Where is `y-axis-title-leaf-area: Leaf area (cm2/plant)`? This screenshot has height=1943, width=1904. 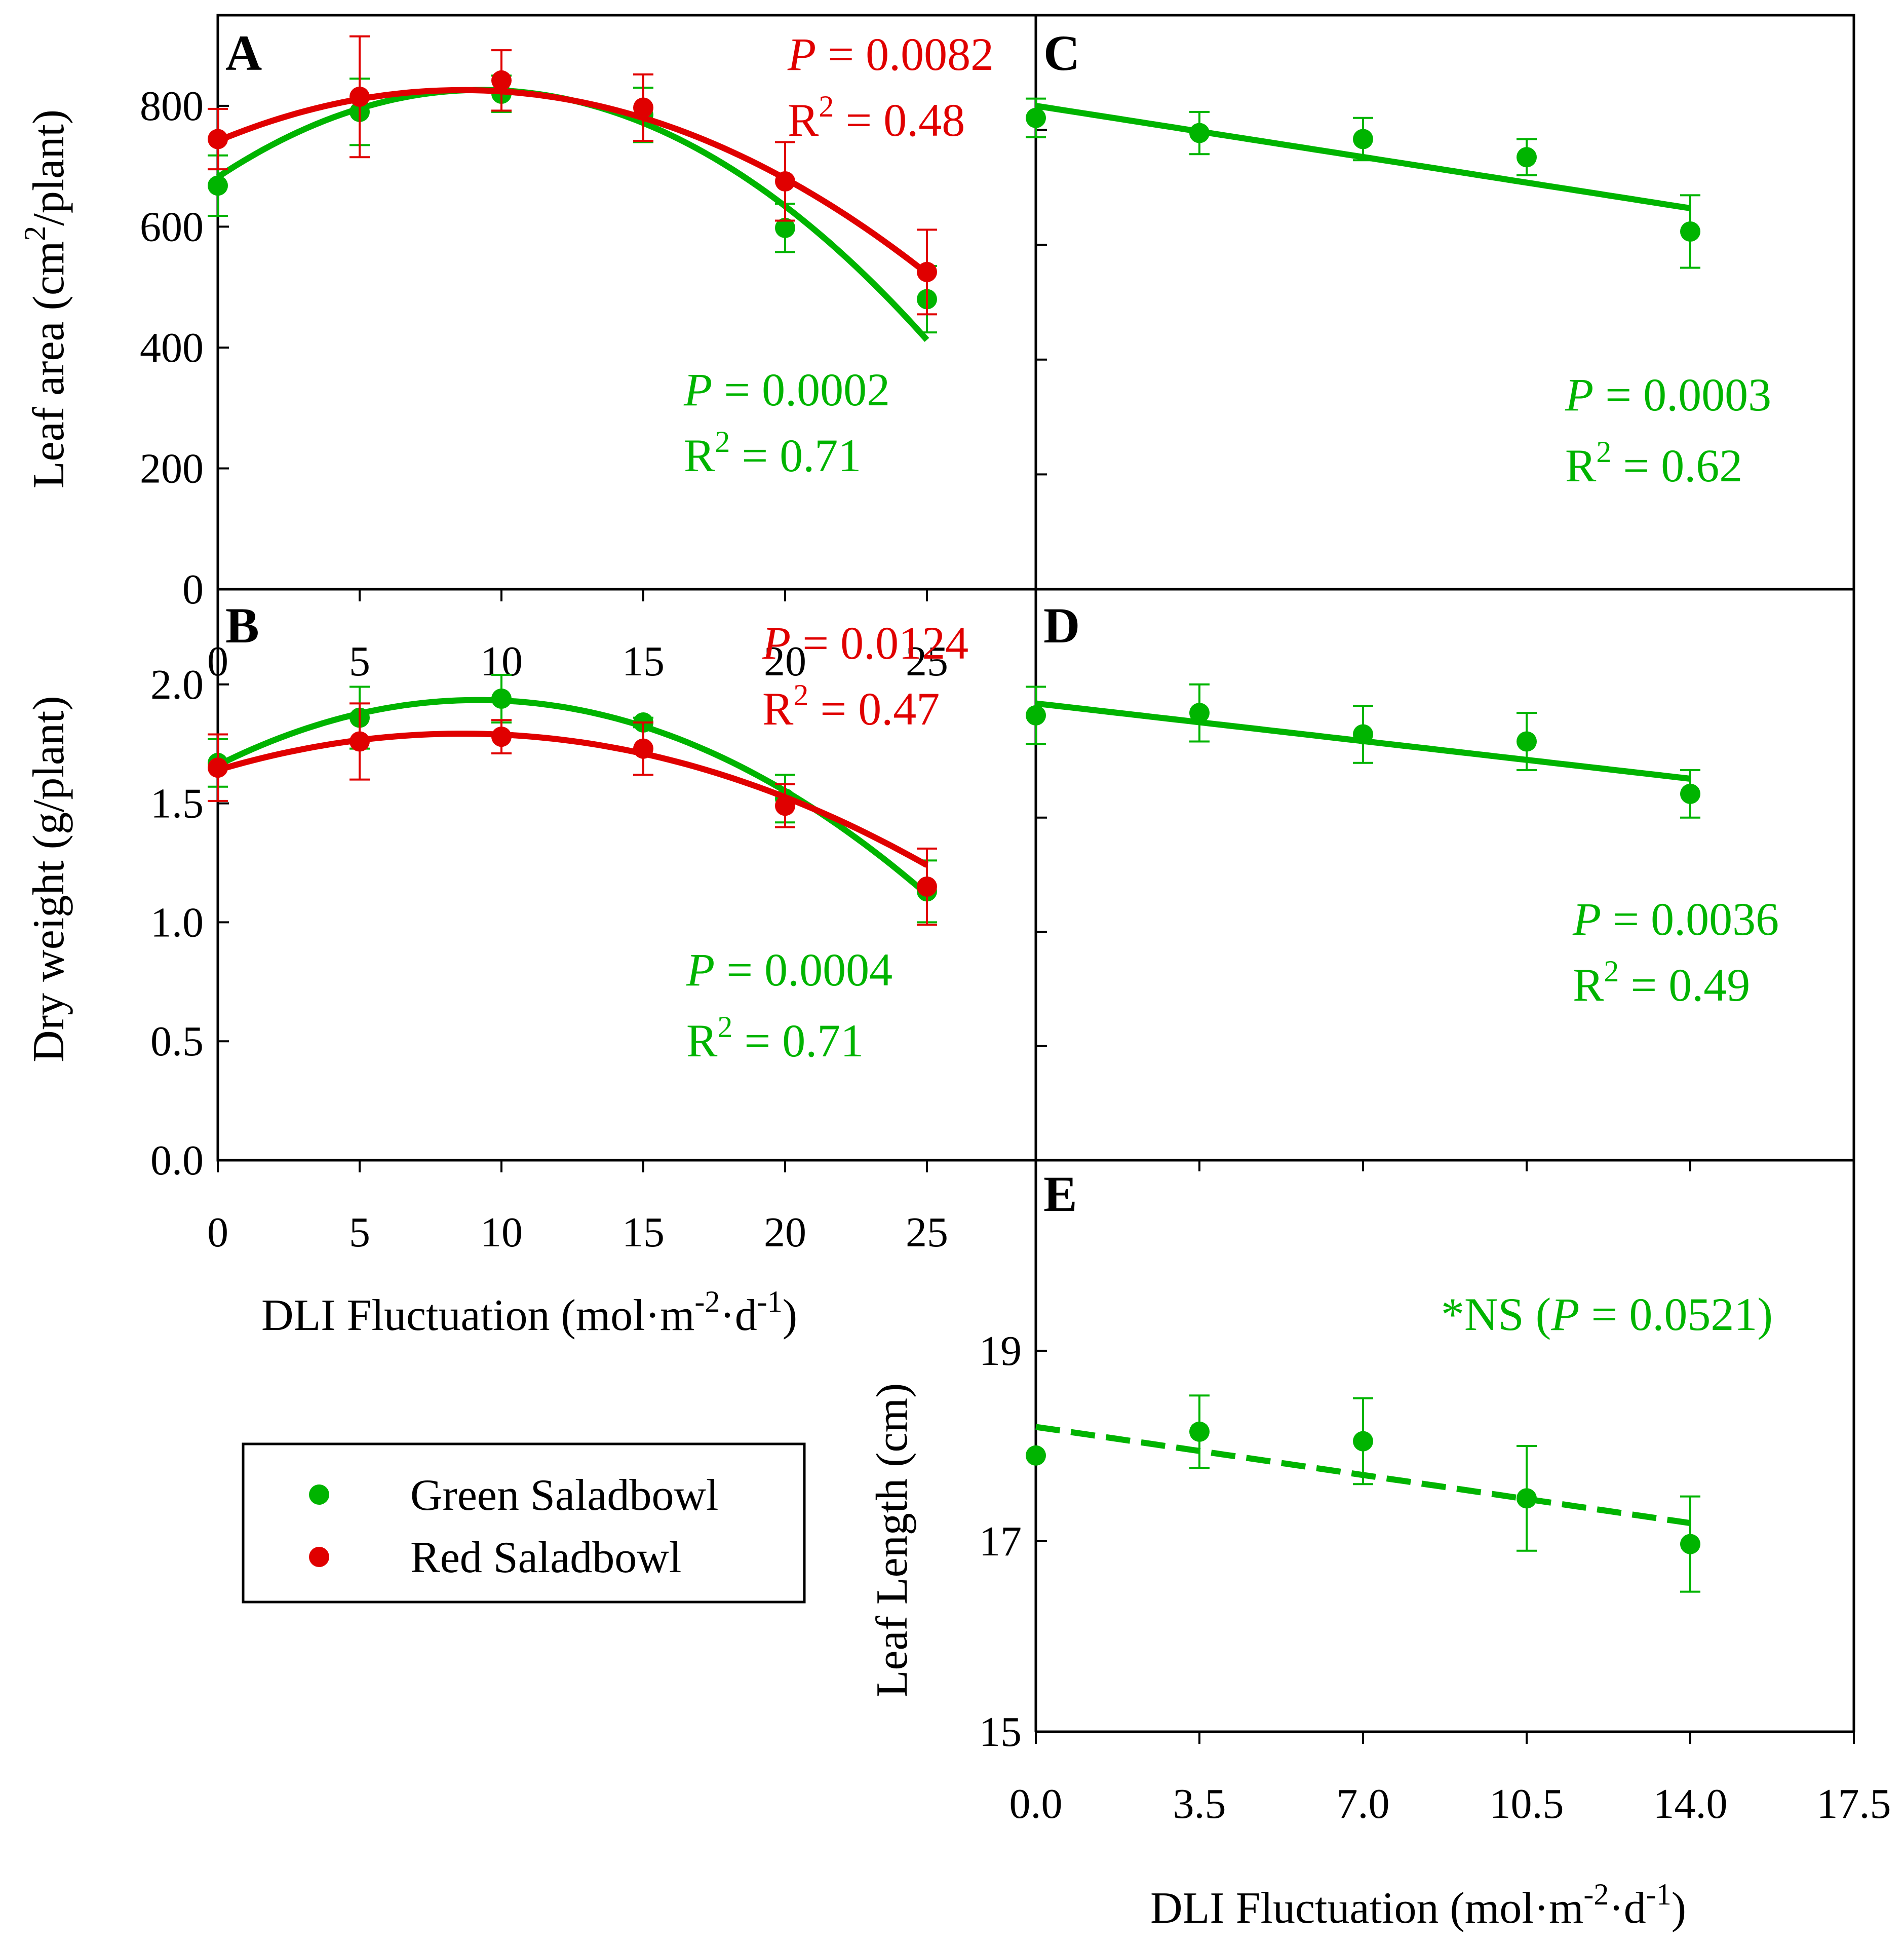 y-axis-title-leaf-area: Leaf area (cm2/plant) is located at coordinates (45, 298).